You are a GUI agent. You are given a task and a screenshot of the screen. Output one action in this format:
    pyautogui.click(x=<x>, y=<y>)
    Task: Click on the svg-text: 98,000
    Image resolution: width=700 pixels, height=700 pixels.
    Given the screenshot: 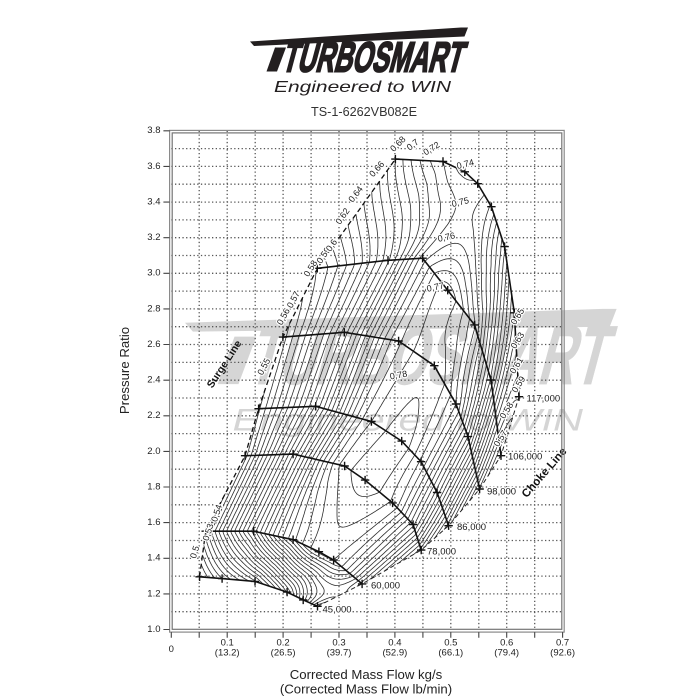 What is the action you would take?
    pyautogui.click(x=501, y=492)
    